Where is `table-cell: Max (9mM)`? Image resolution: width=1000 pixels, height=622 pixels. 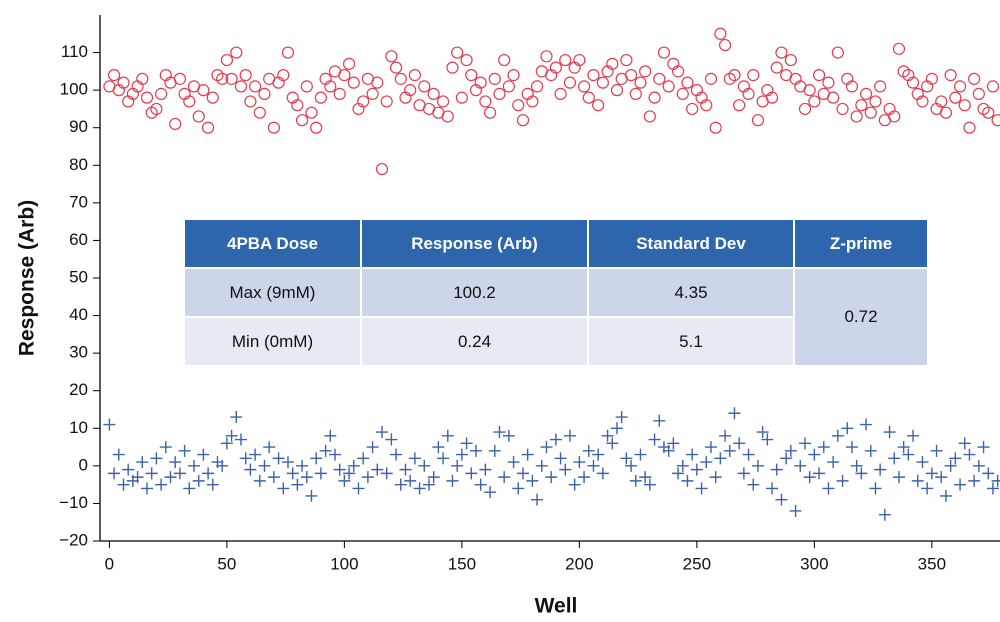 table-cell: Max (9mM) is located at coordinates (272, 292).